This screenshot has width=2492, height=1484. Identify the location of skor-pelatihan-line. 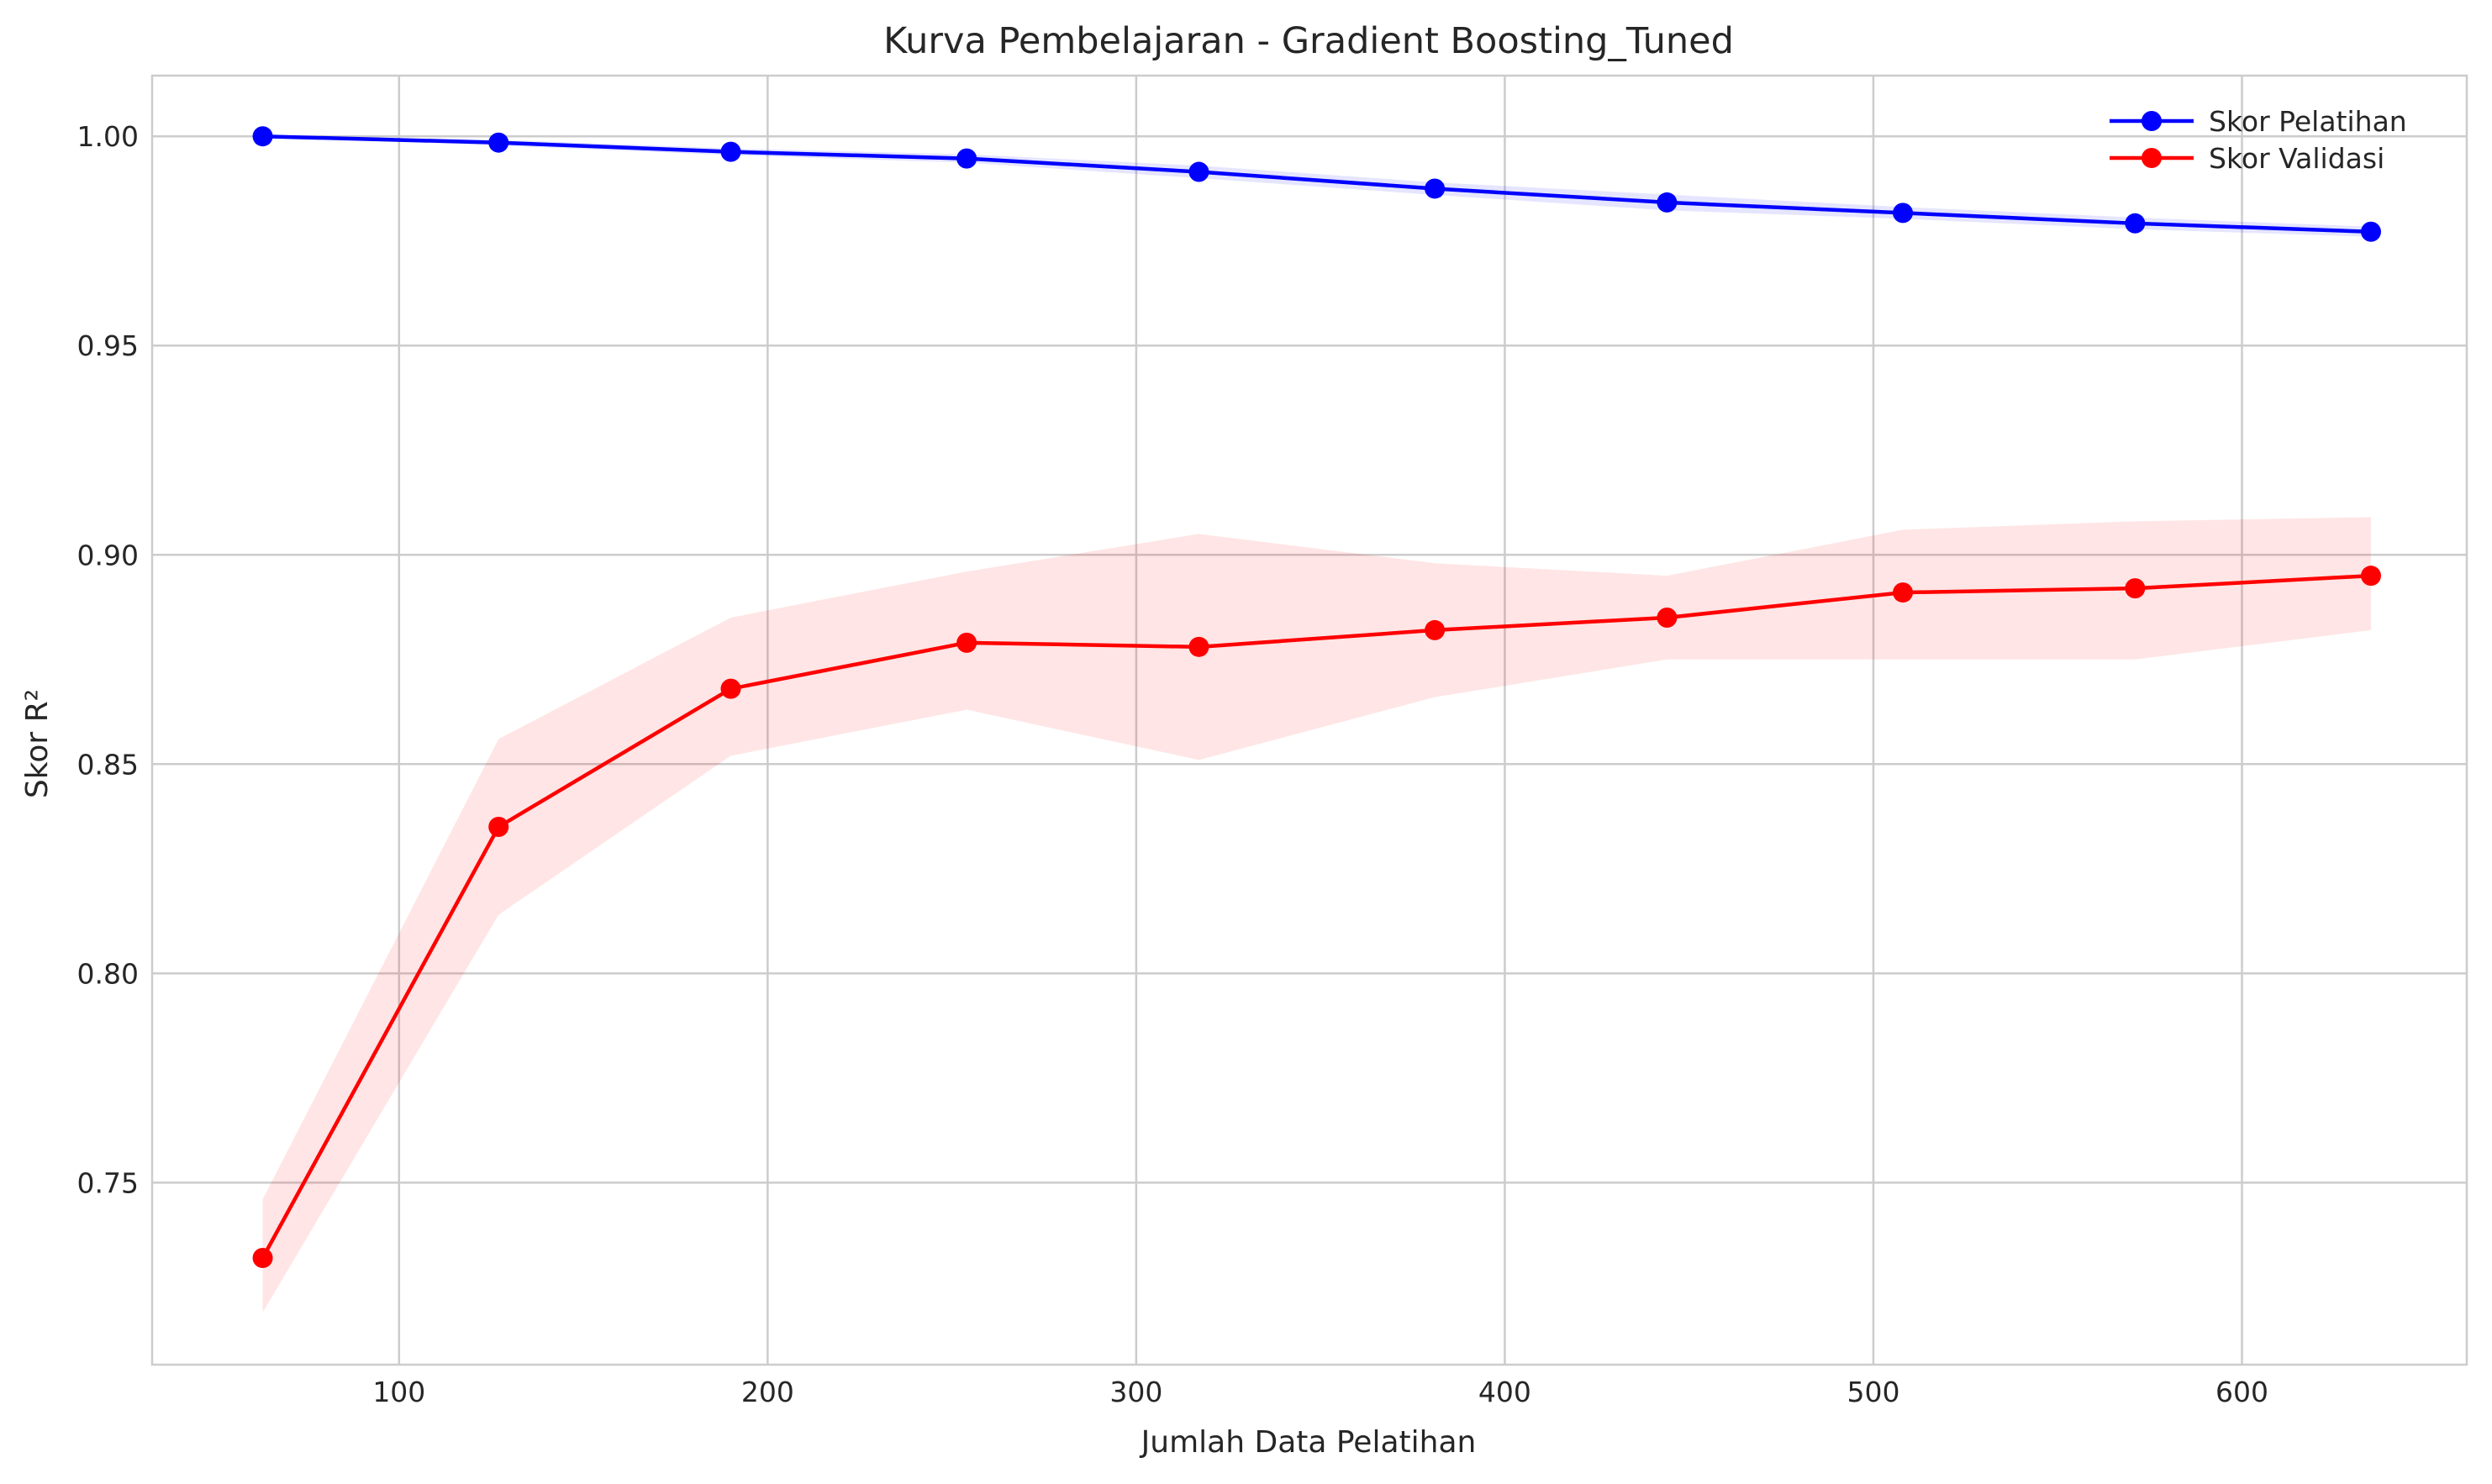
(1317, 184).